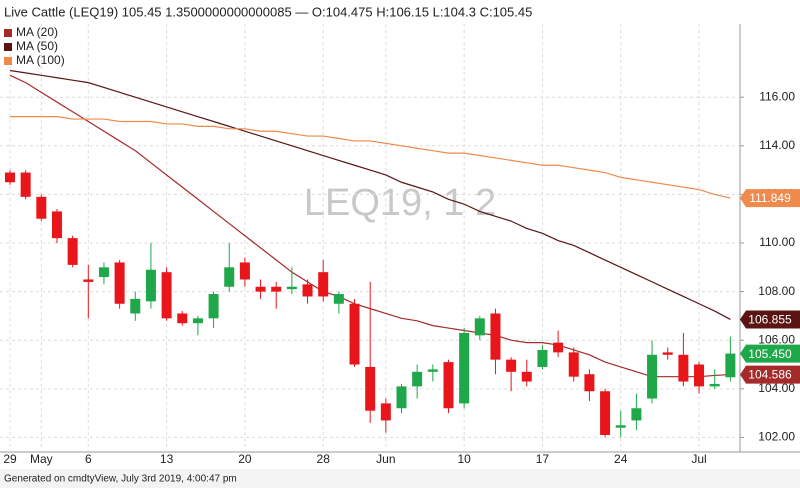 This screenshot has width=800, height=488. What do you see at coordinates (245, 459) in the screenshot?
I see `x-tick-label: 20` at bounding box center [245, 459].